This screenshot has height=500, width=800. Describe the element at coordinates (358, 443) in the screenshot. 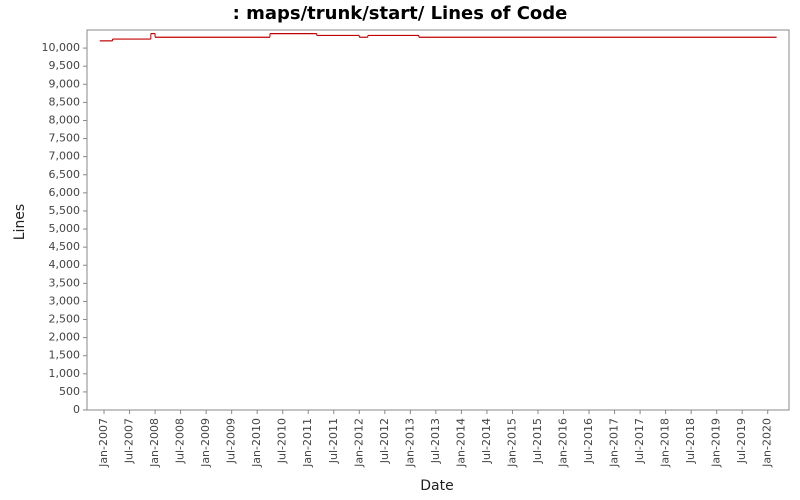

I see `x-tick-label: Jan-2012` at that location.